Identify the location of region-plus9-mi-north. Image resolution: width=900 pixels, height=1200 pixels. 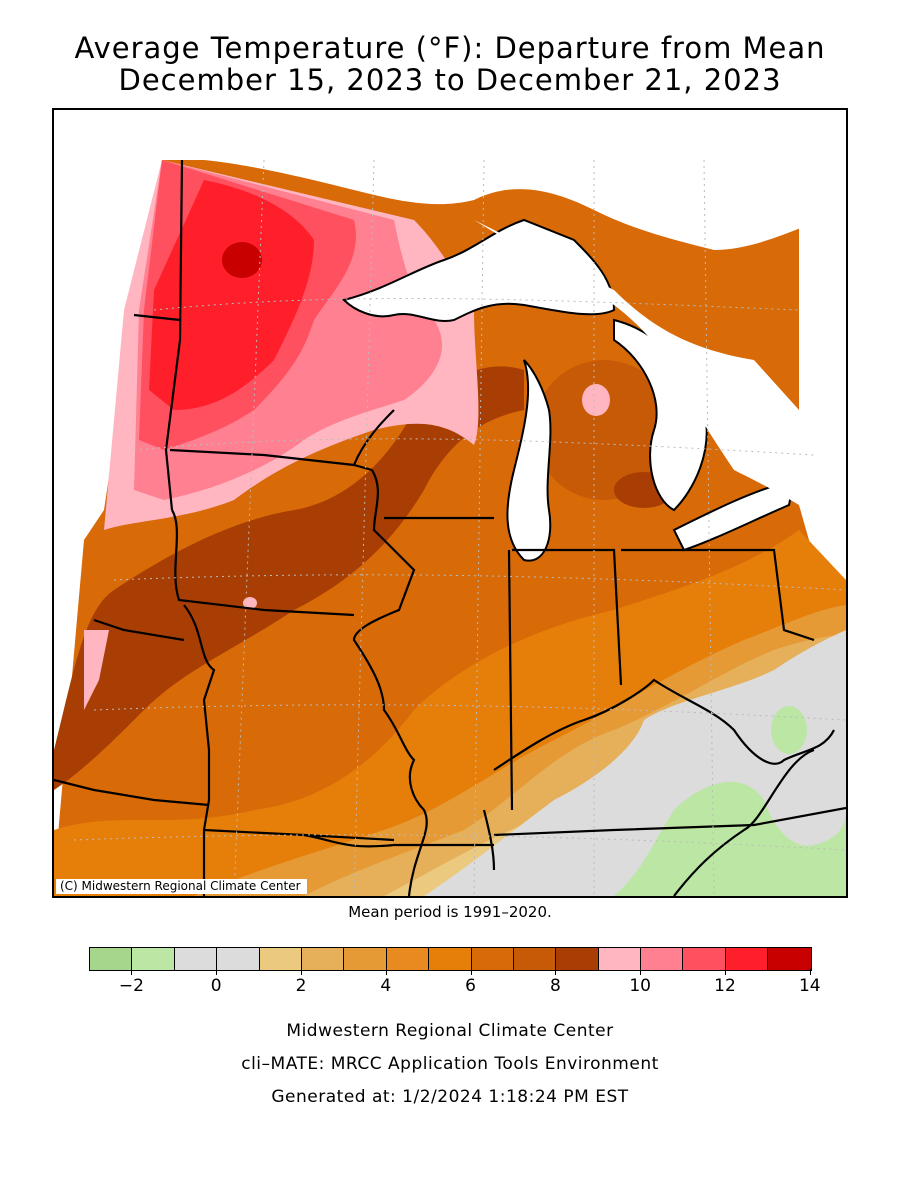
(596, 400).